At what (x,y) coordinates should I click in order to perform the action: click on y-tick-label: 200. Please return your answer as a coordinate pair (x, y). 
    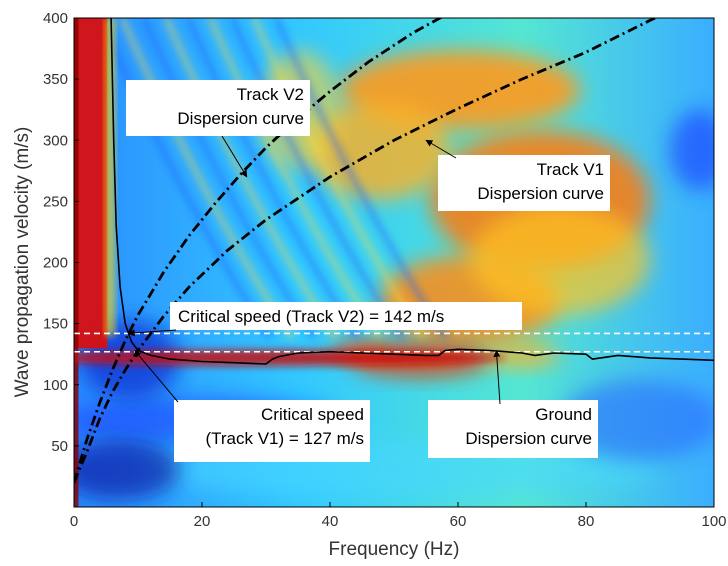
    Looking at the image, I should click on (55, 263).